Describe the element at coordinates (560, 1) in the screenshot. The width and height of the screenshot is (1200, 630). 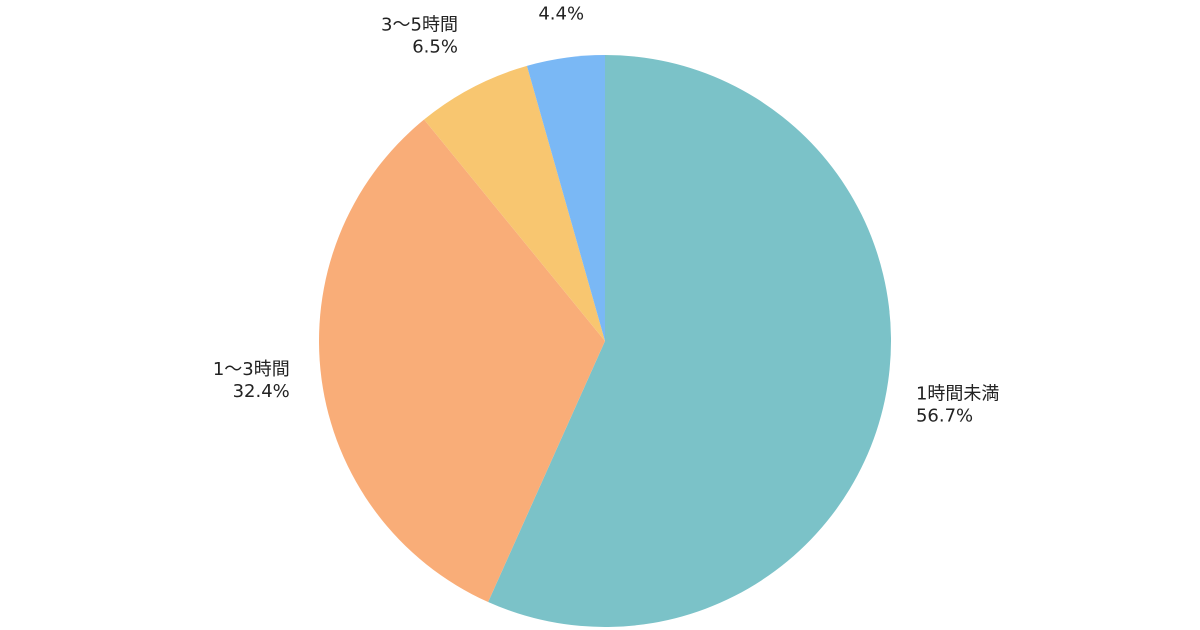
I see `pie-slice-label-3: 5時間以上` at that location.